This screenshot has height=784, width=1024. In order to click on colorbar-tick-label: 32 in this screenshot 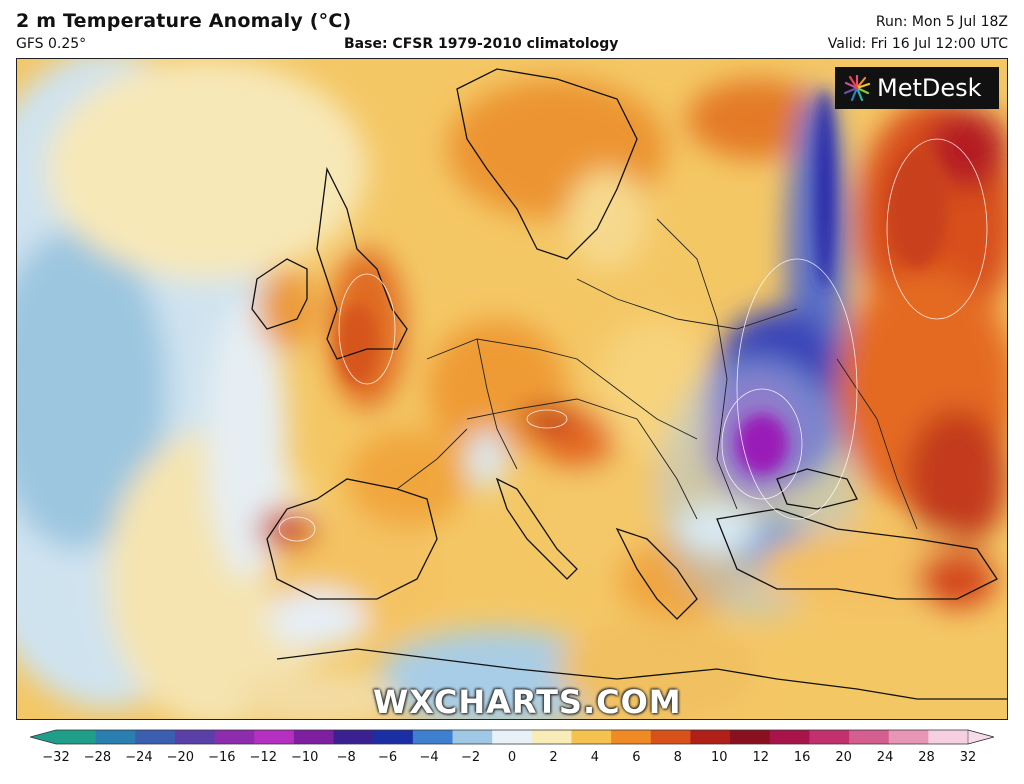, I will do `click(968, 757)`.